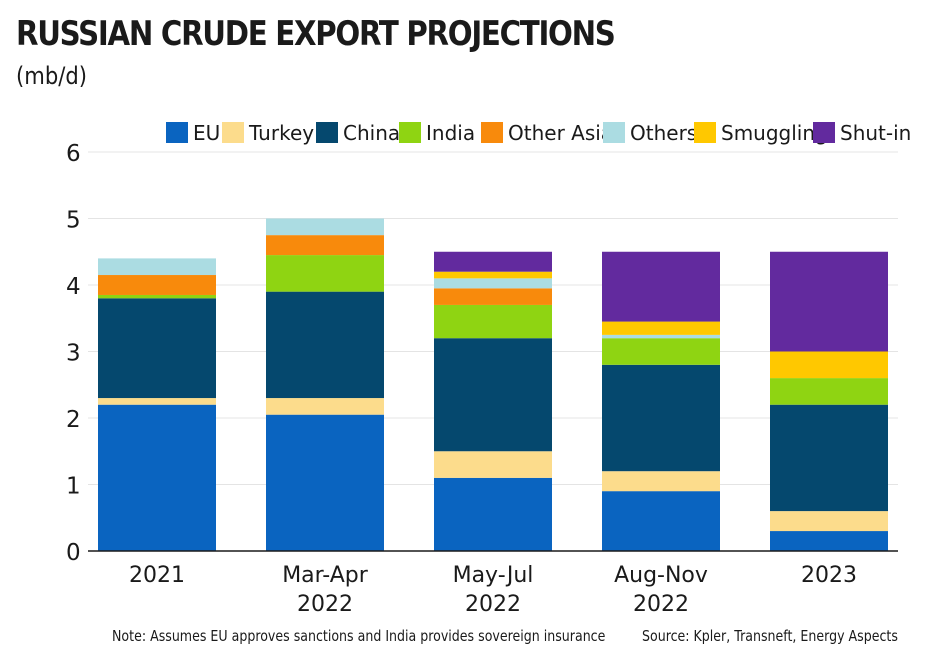 Image resolution: width=940 pixels, height=668 pixels. I want to click on y-tick-label: 1, so click(73, 487).